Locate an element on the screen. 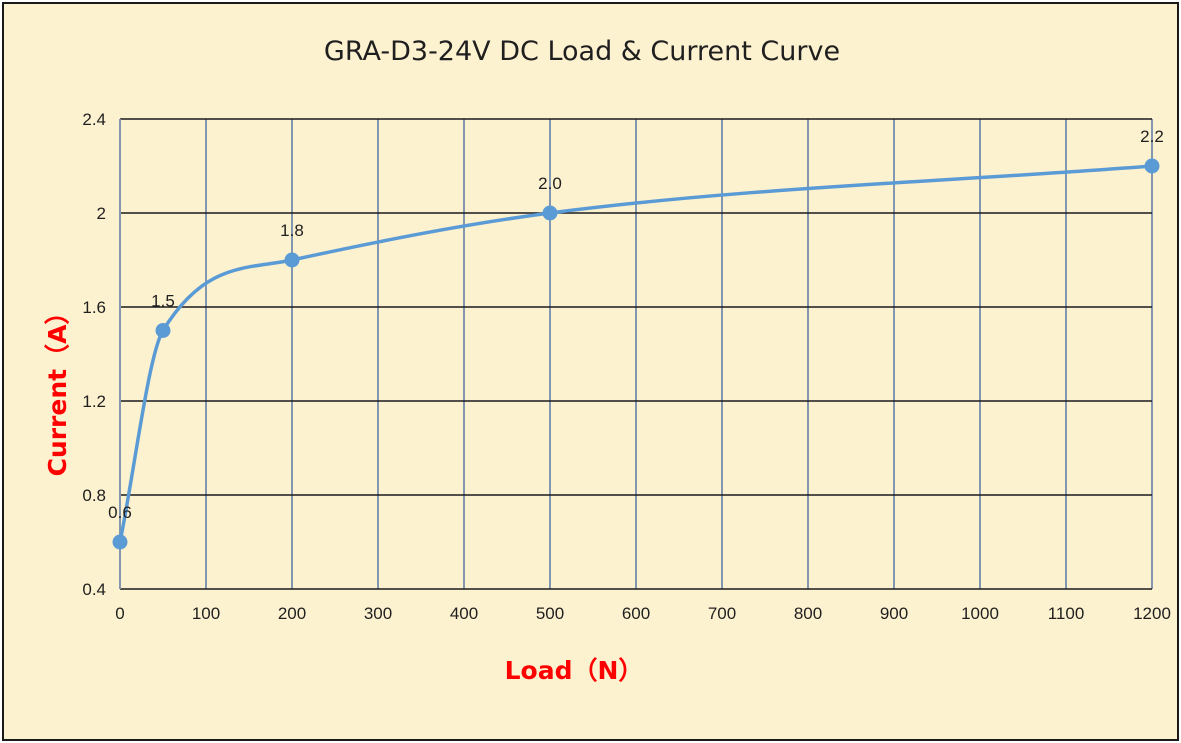 Image resolution: width=1181 pixels, height=743 pixels. data-label: 2.0 is located at coordinates (550, 183).